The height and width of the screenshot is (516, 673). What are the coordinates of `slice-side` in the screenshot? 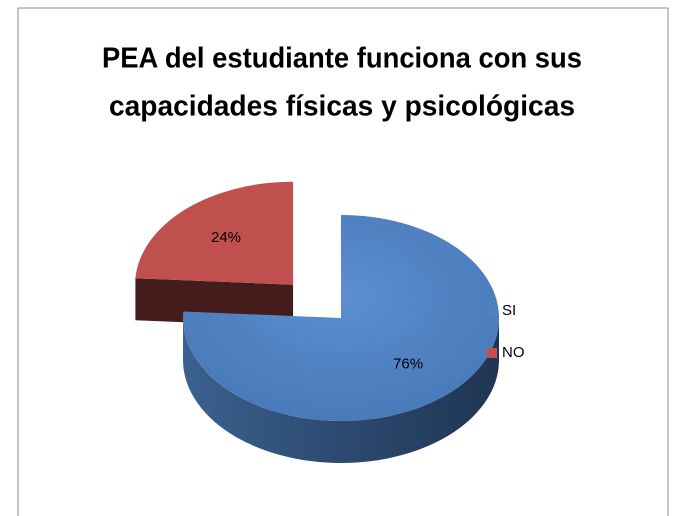 It's located at (341, 390).